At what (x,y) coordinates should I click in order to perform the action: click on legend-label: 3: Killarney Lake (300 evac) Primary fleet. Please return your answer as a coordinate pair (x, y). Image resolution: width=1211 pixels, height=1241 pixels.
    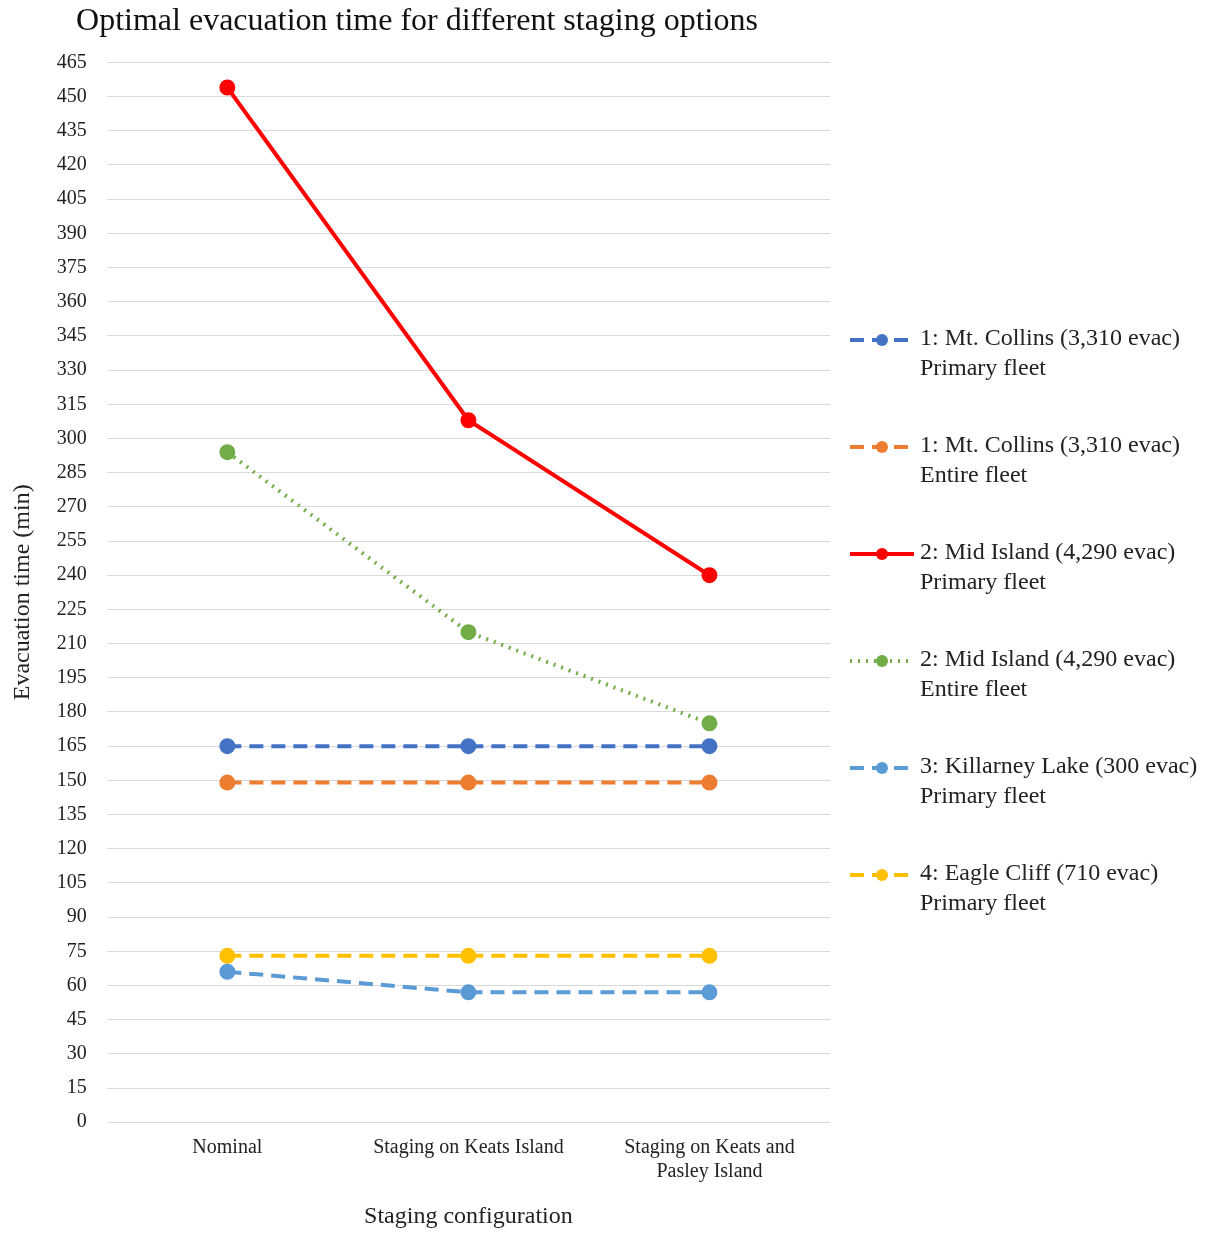
    Looking at the image, I should click on (1059, 780).